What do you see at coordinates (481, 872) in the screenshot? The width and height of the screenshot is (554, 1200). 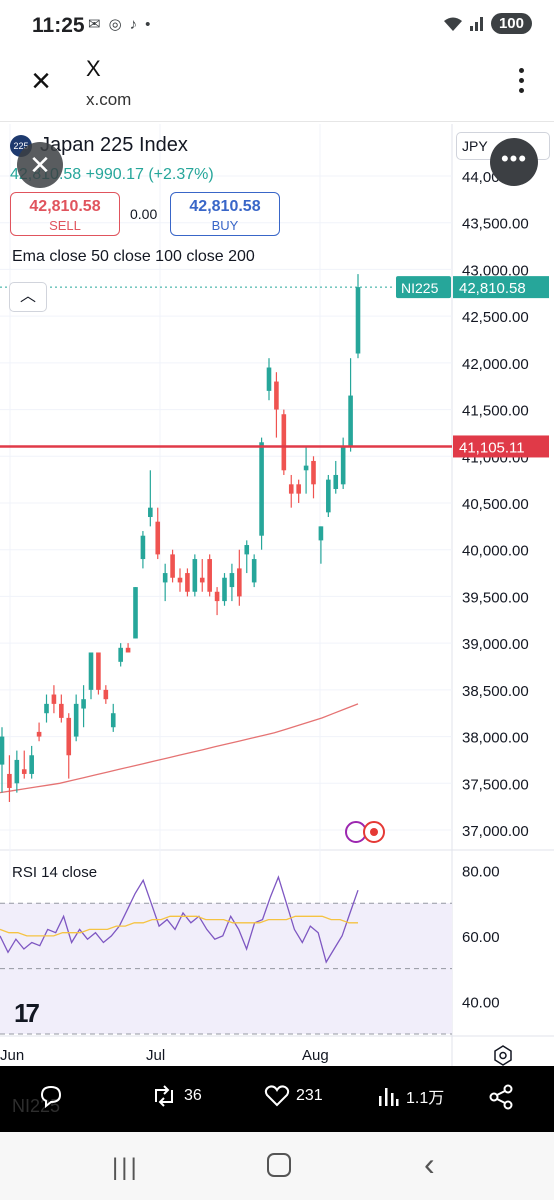 I see `rsi-tick-label: 80.00` at bounding box center [481, 872].